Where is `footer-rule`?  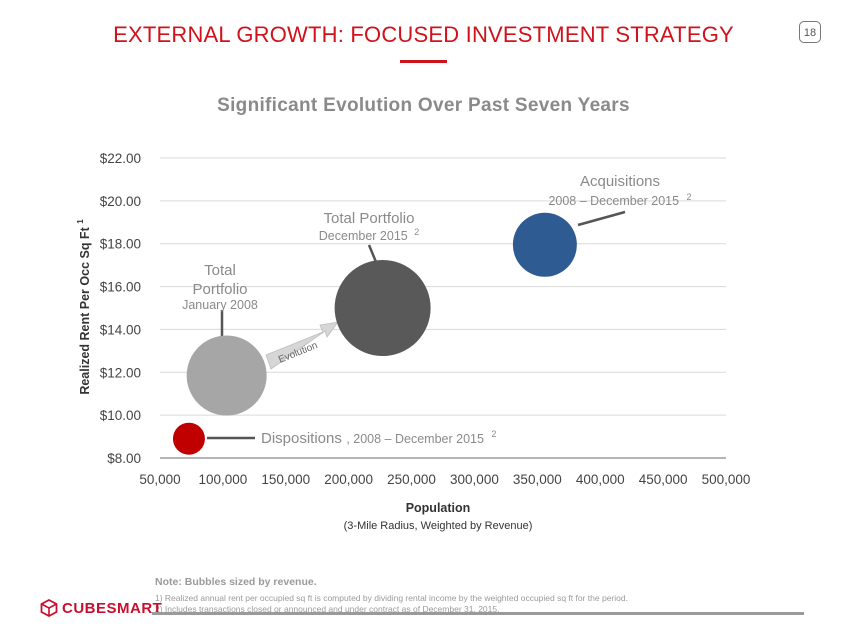
footer-rule is located at coordinates (478, 613).